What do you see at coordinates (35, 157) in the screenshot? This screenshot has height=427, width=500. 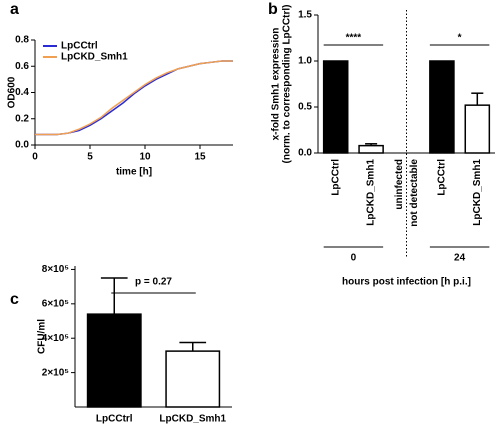 I see `x-tick-label: 0` at bounding box center [35, 157].